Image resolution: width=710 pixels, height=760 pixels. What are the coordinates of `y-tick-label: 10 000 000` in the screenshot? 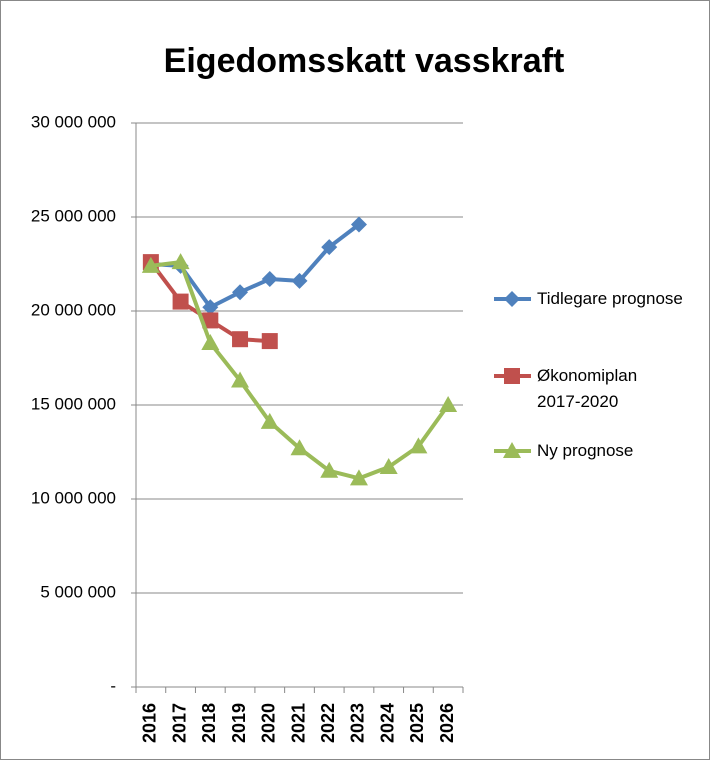 It's located at (73, 497).